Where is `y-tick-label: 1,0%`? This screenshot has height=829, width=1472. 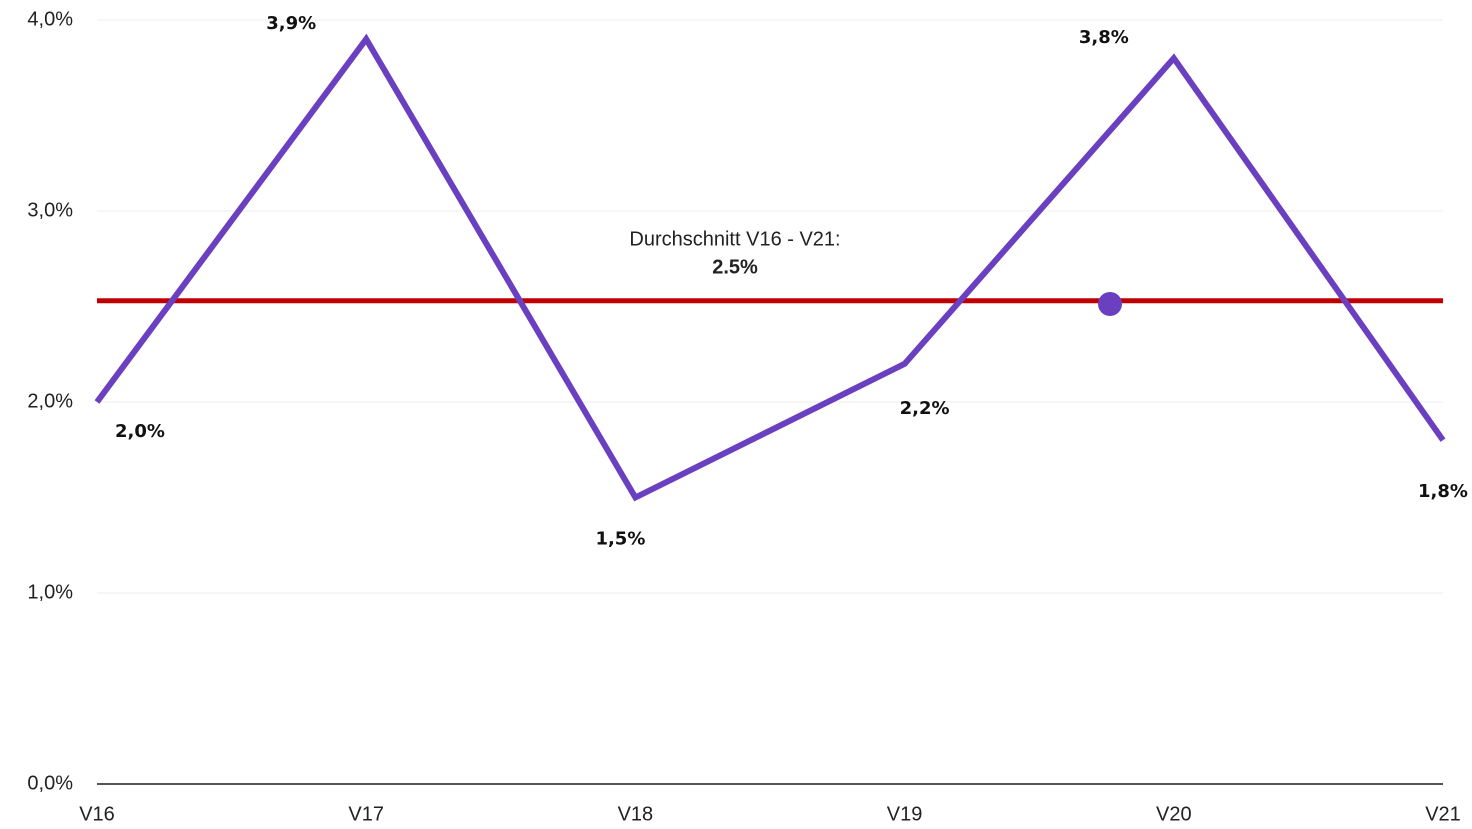 y-tick-label: 1,0% is located at coordinates (50, 592).